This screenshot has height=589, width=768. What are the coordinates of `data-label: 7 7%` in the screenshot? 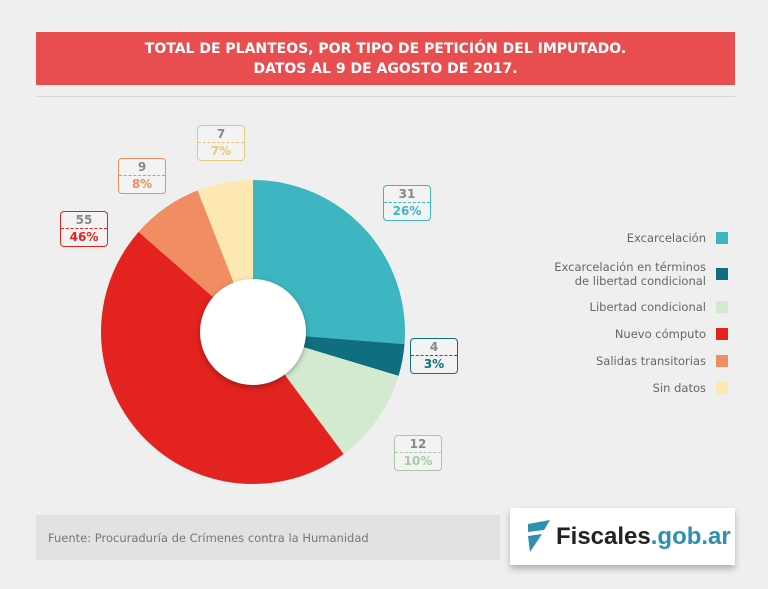 It's located at (221, 143).